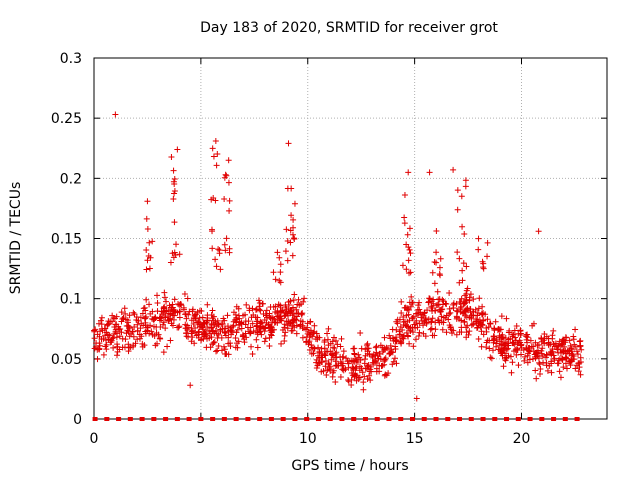 The image size is (640, 480). I want to click on y-tick-label: 0.15, so click(66, 240).